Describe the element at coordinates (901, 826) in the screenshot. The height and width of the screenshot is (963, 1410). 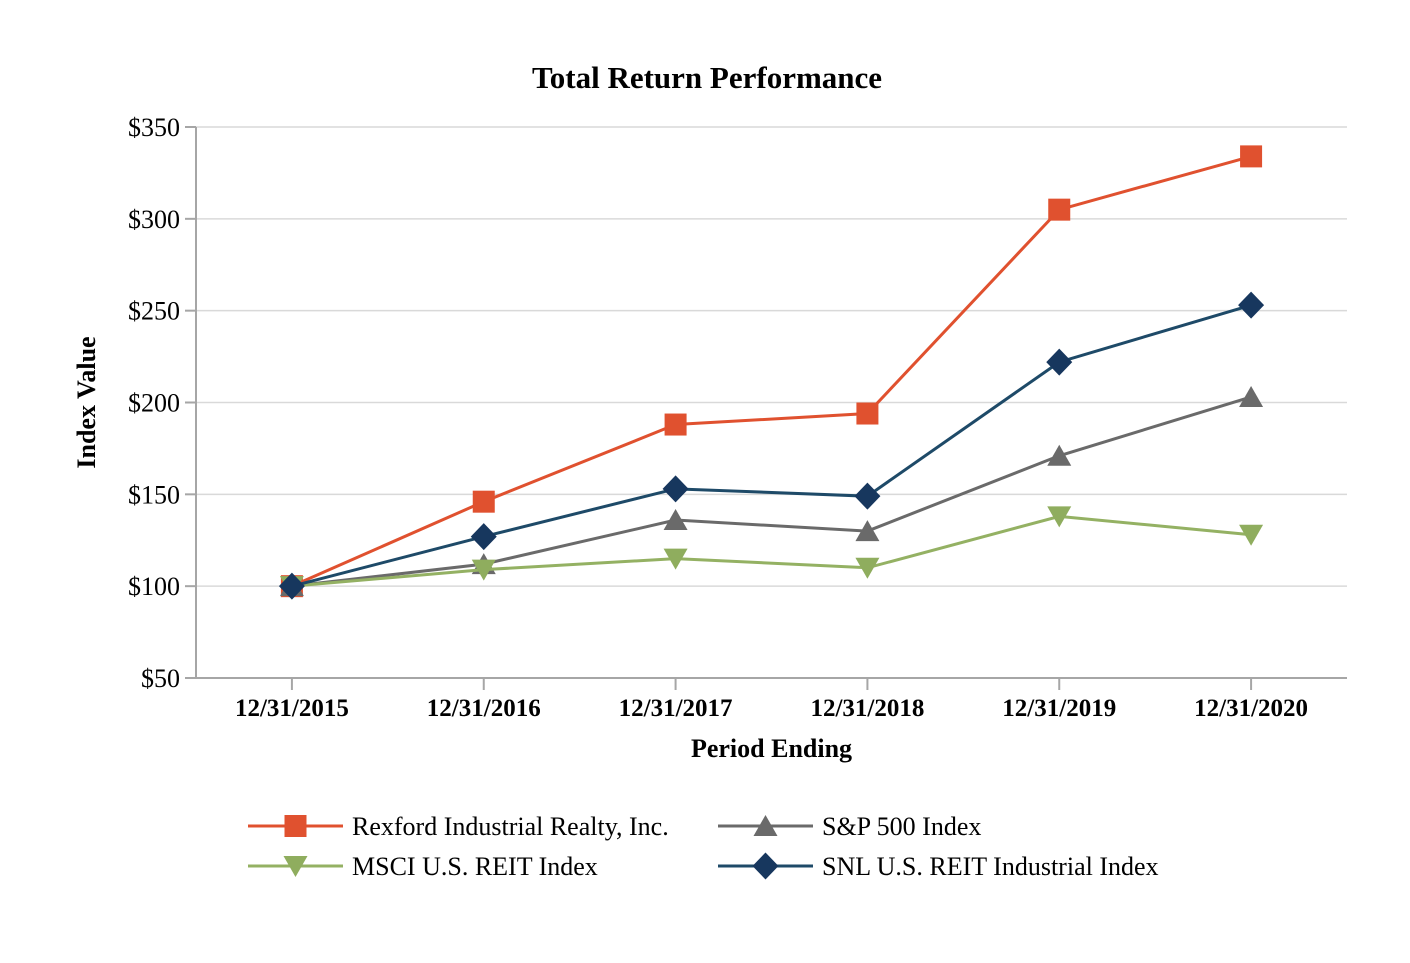
I see `legend-label-s-p-500-index: S&P 500 Index` at that location.